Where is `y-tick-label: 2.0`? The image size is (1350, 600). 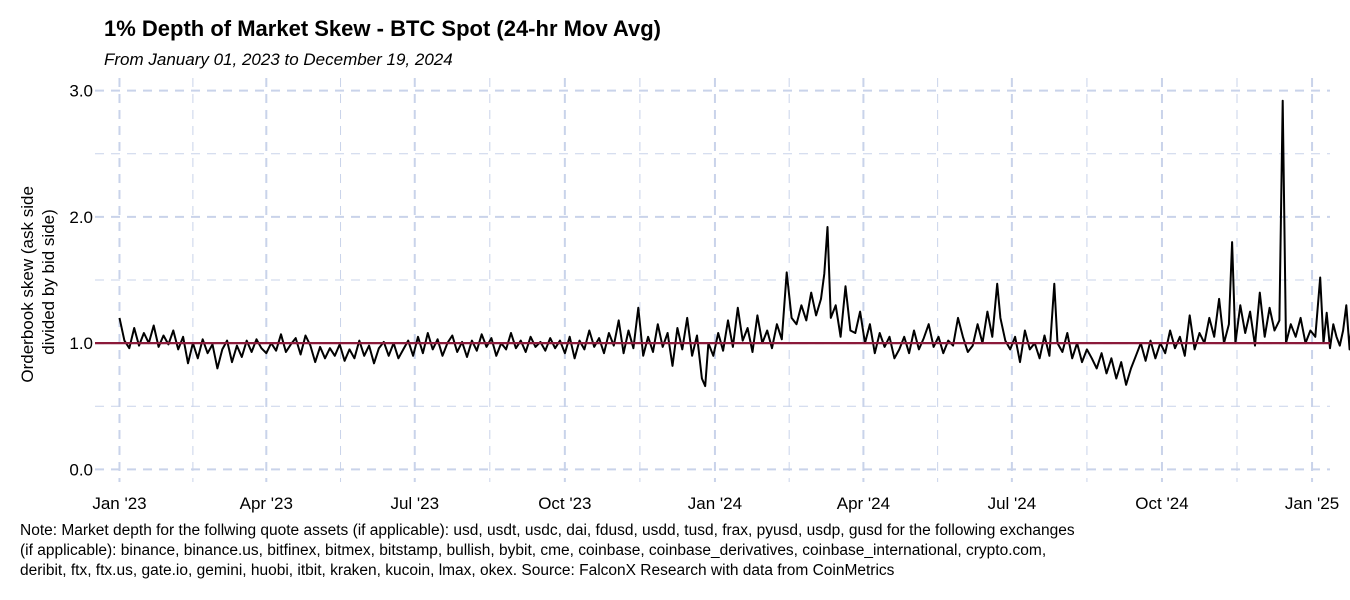
y-tick-label: 2.0 is located at coordinates (81, 217).